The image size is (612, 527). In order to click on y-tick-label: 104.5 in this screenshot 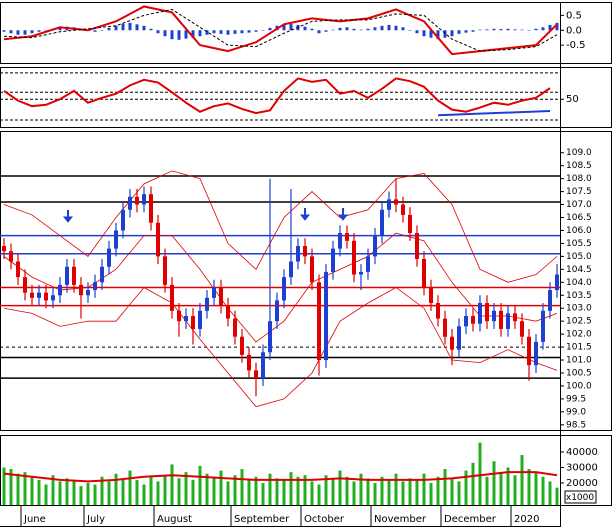, I will do `click(579, 270)`.